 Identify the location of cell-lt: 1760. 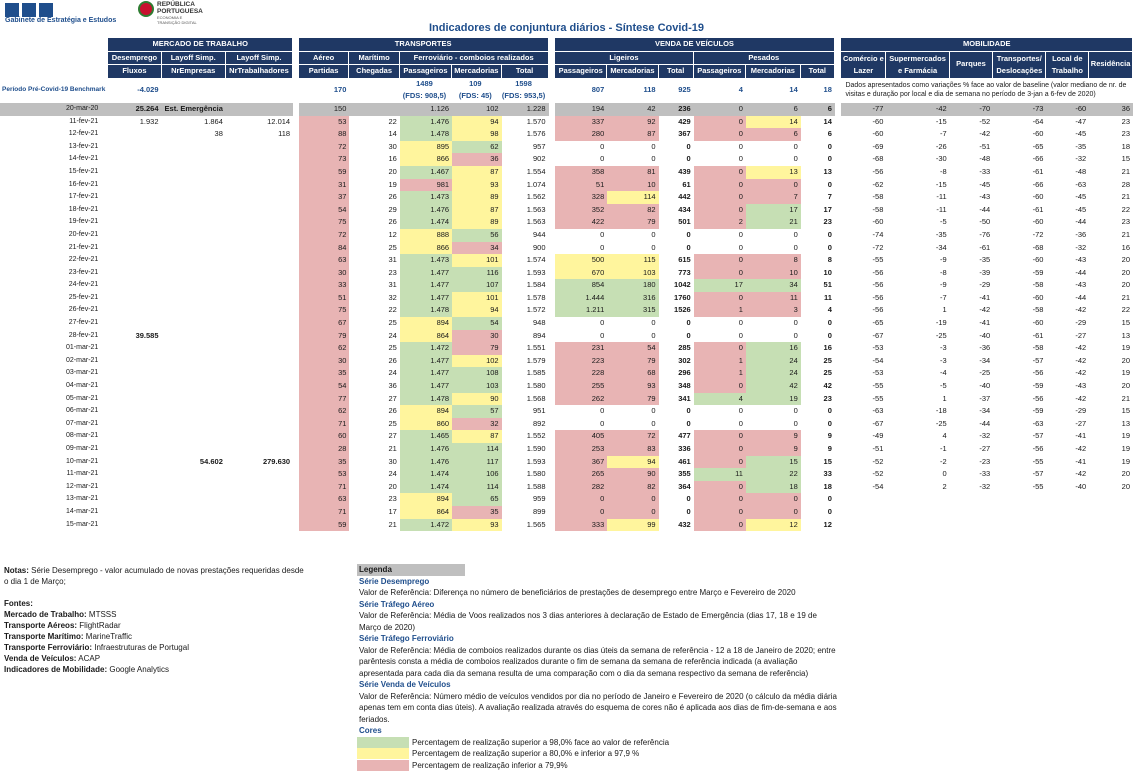
(682, 297).